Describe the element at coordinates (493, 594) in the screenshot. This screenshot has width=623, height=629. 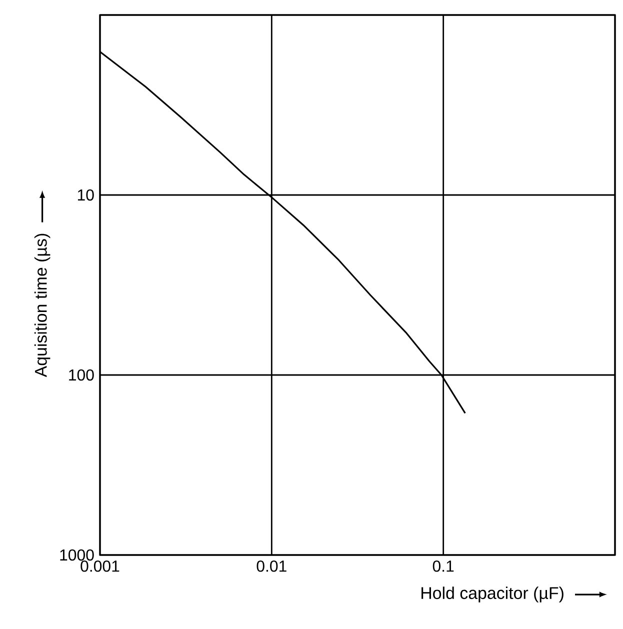
I see `x-axis-title: Hold capacitor (µF)` at that location.